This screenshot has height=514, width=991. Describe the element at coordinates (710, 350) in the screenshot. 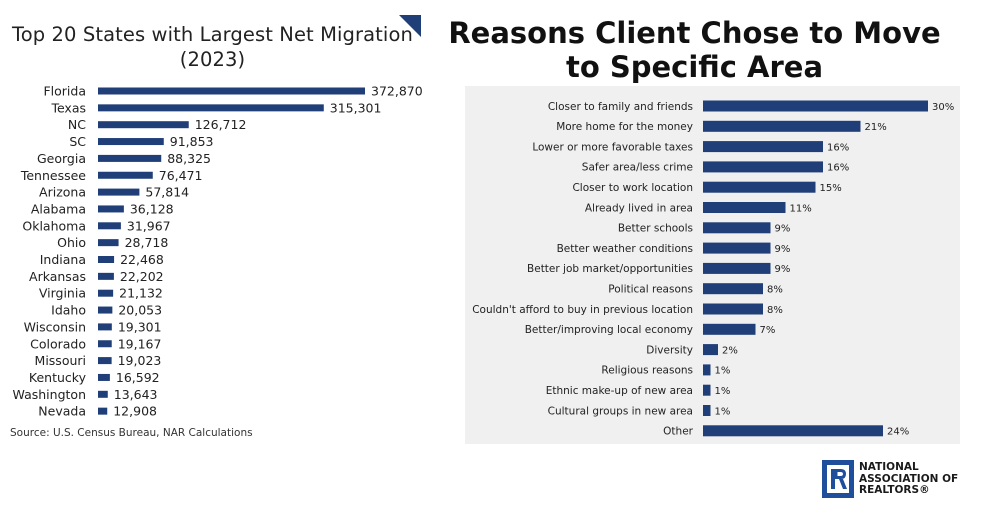

I see `reason-bar-diversity` at that location.